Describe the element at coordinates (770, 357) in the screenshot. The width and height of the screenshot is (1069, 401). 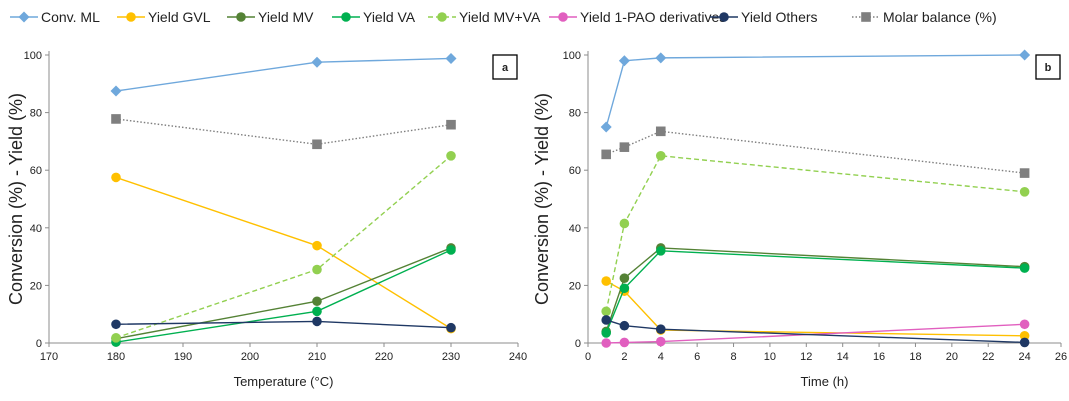
I see `x-tick-label: 10` at that location.